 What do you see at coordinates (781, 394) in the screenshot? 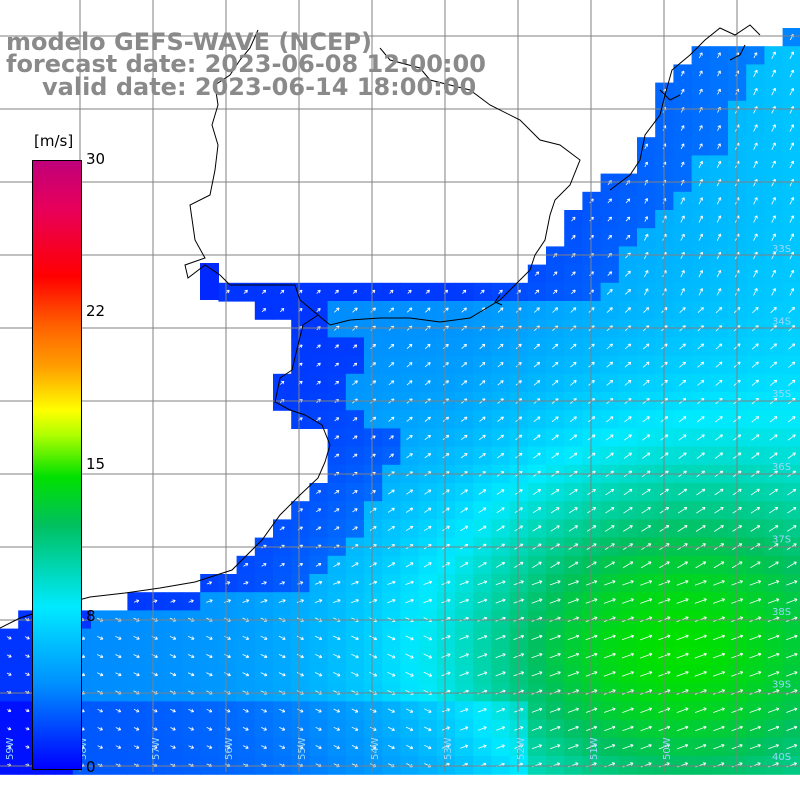
I see `lat-label: 35S` at bounding box center [781, 394].